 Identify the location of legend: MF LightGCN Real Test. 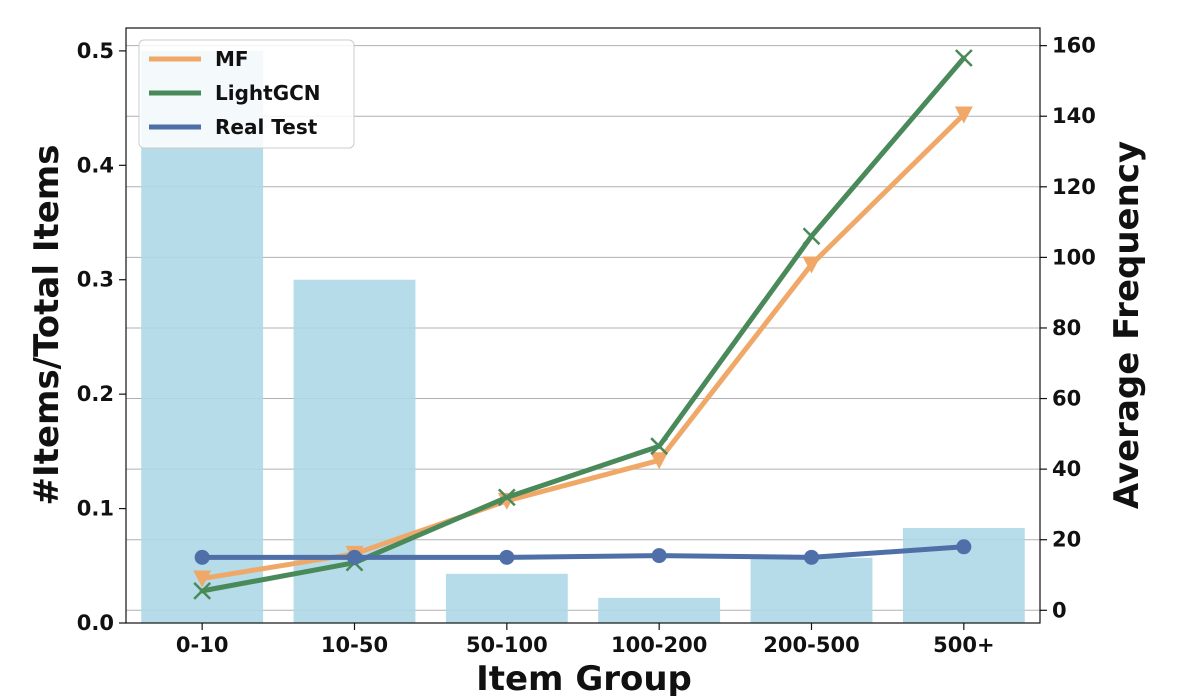
(246, 94).